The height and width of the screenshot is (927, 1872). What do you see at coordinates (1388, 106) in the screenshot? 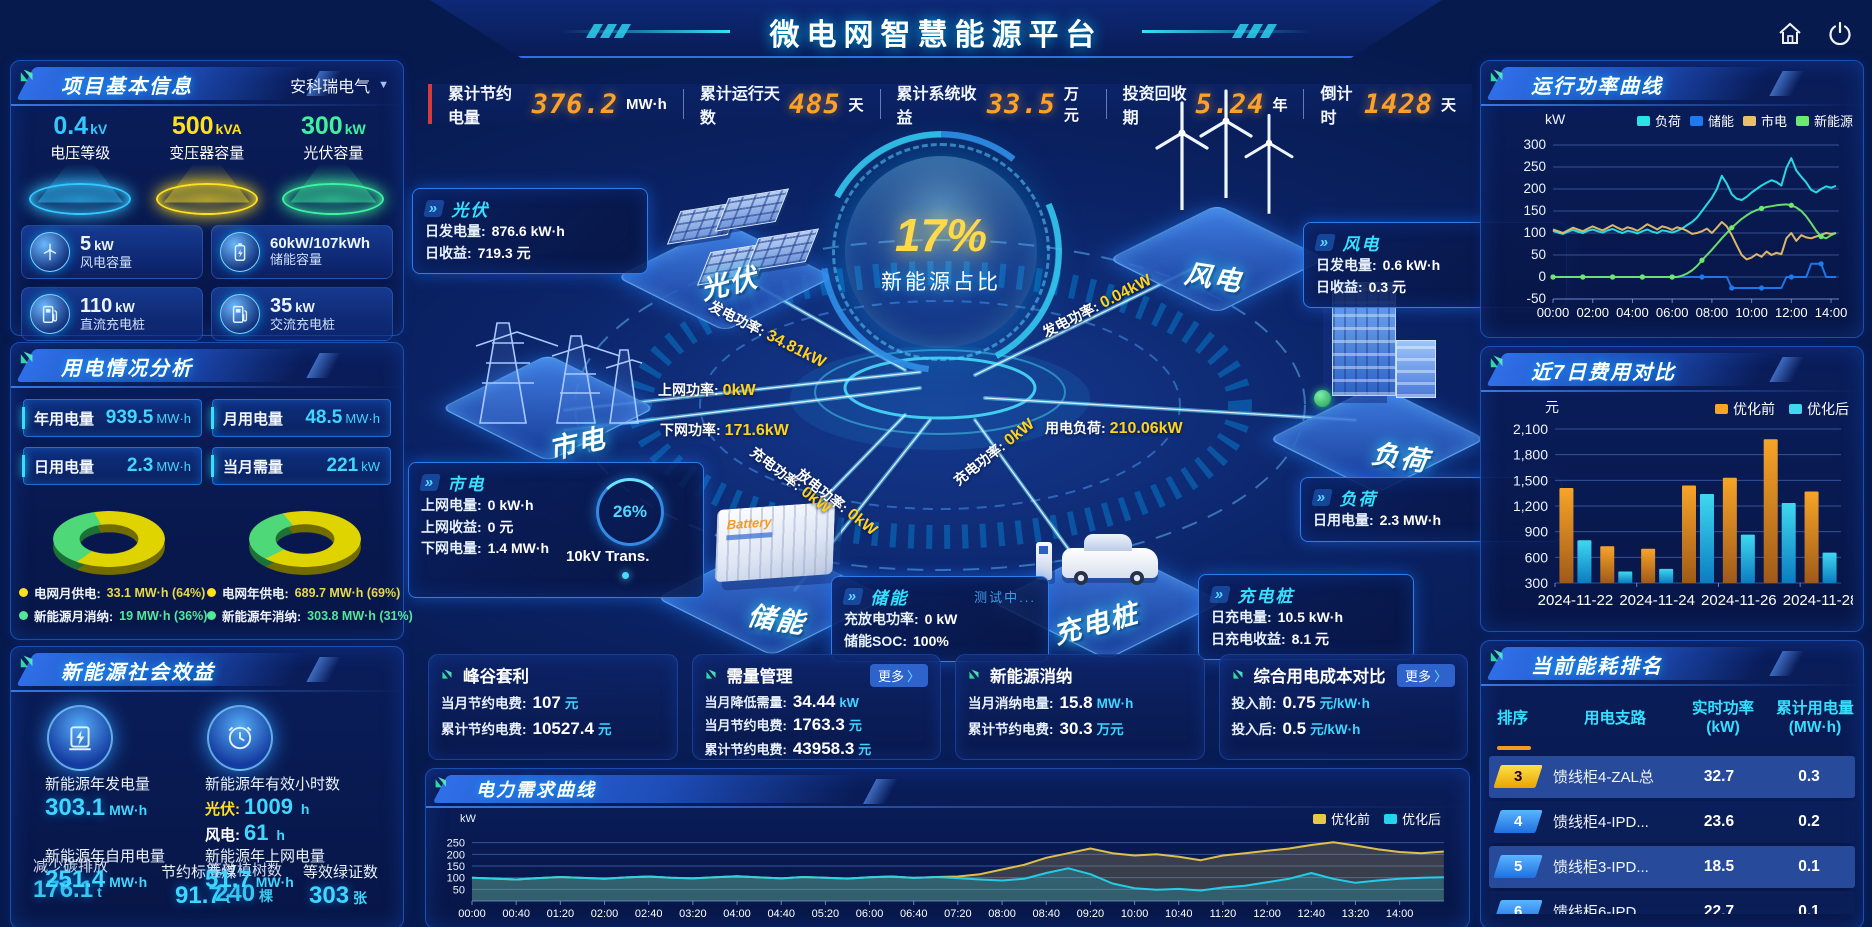
I see `kpi-item: 倒计时 1428 天` at bounding box center [1388, 106].